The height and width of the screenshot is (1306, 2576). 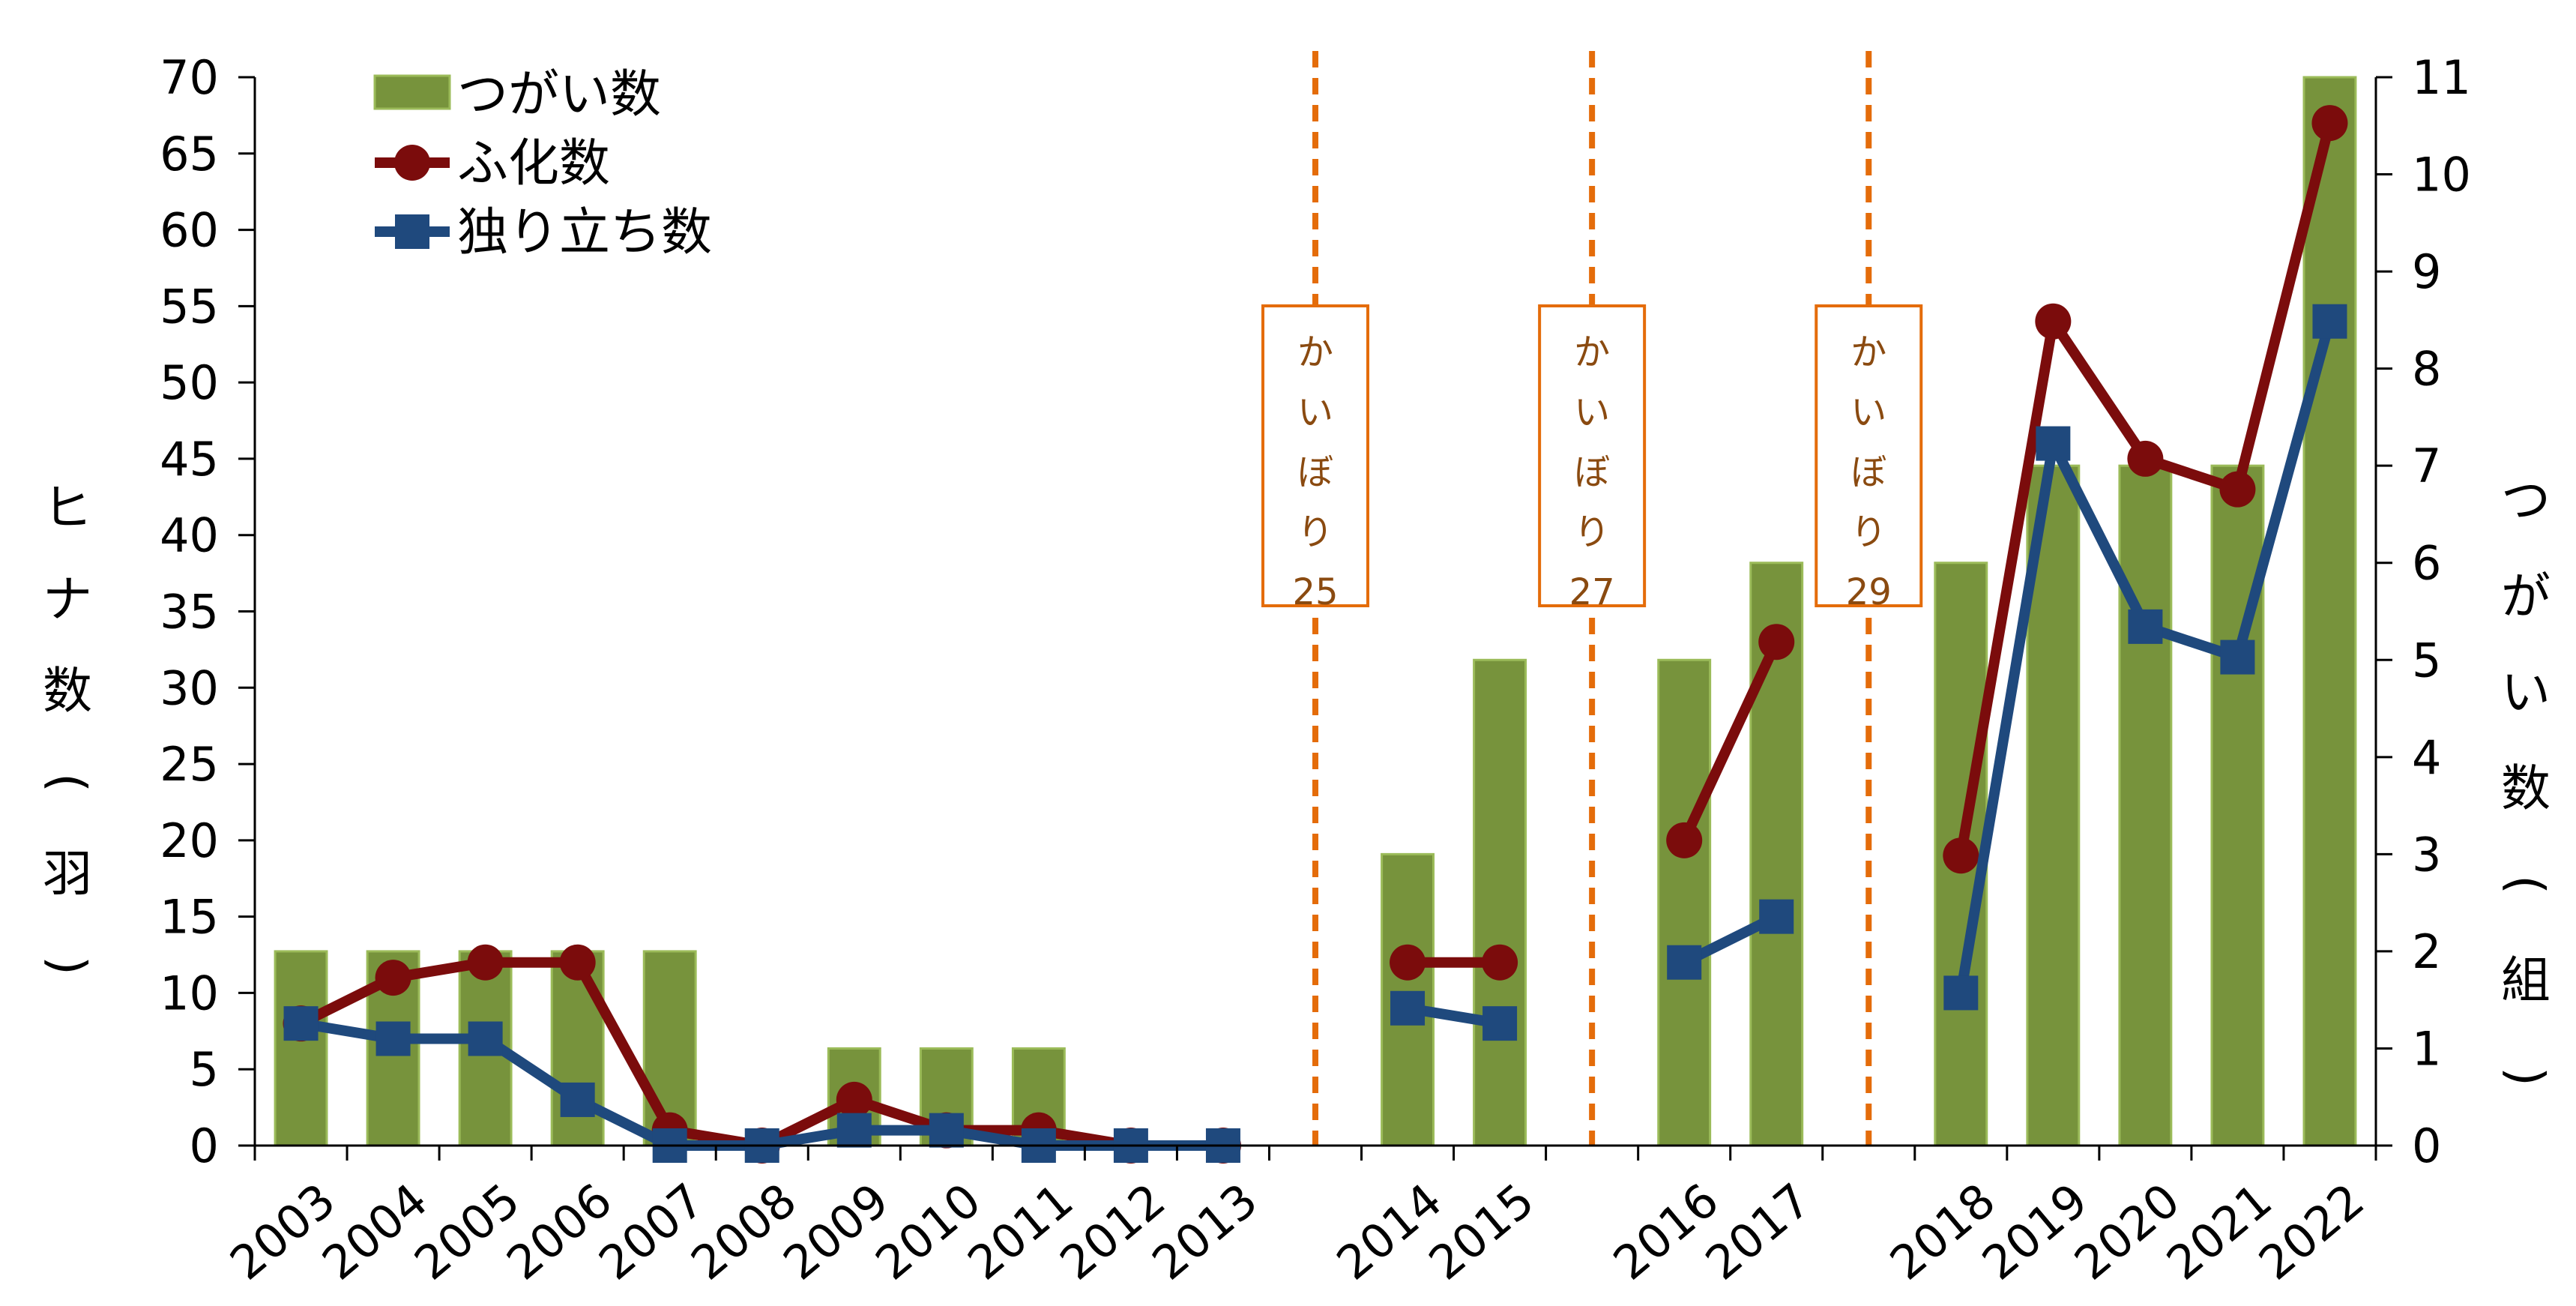 What do you see at coordinates (189, 535) in the screenshot?
I see `left-tick-label: 40` at bounding box center [189, 535].